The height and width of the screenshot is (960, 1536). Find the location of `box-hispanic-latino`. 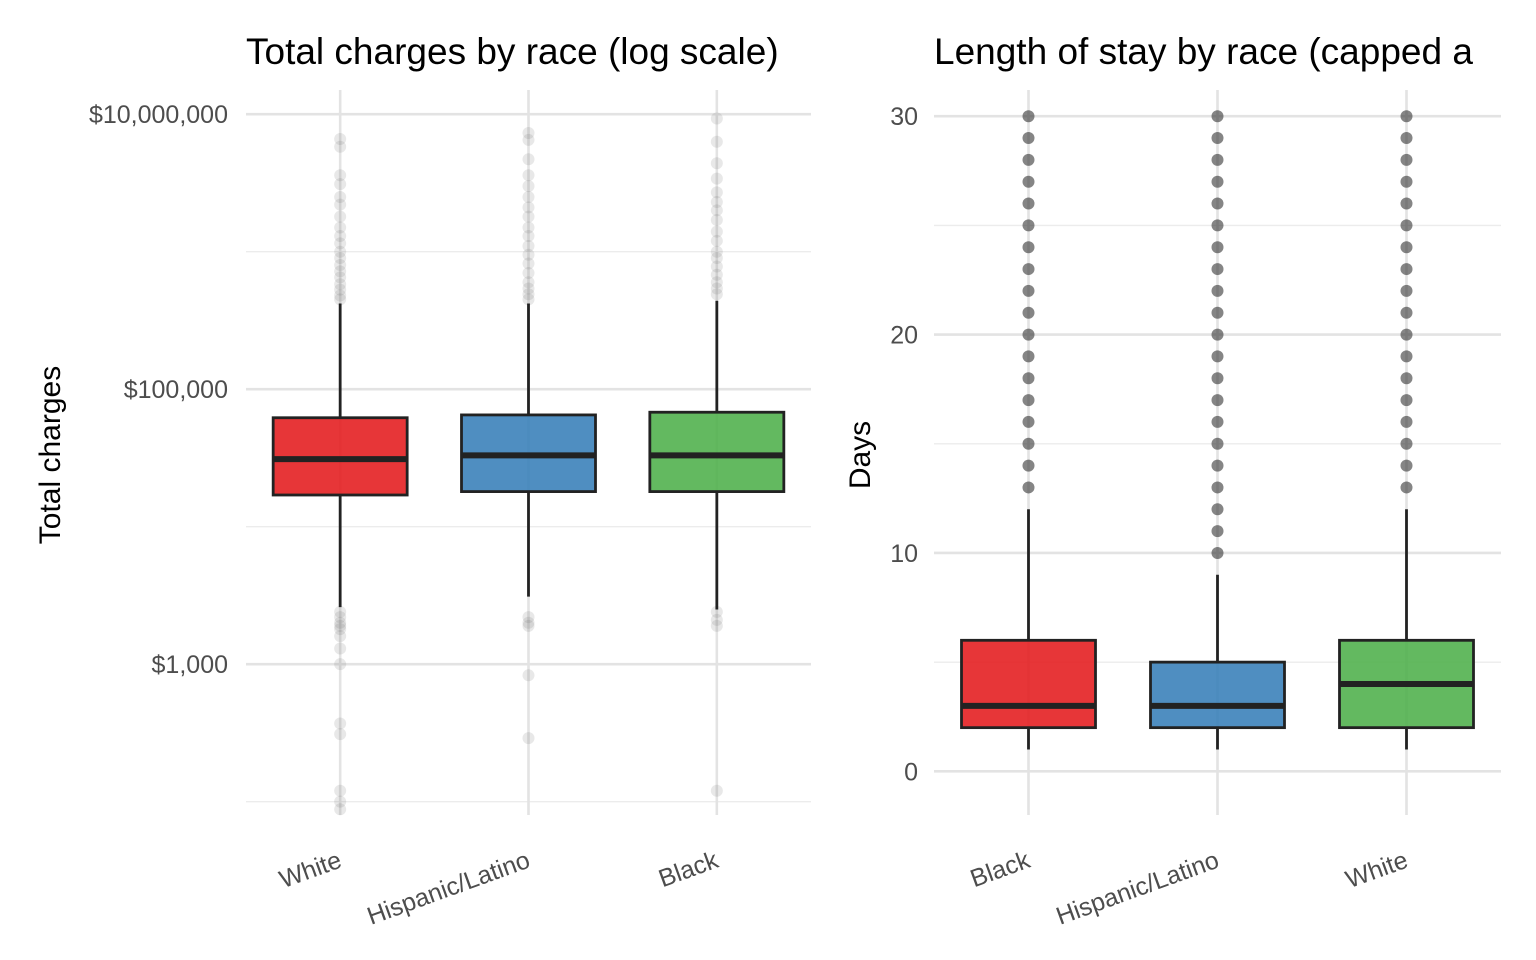

box-hispanic-latino is located at coordinates (1217, 430).